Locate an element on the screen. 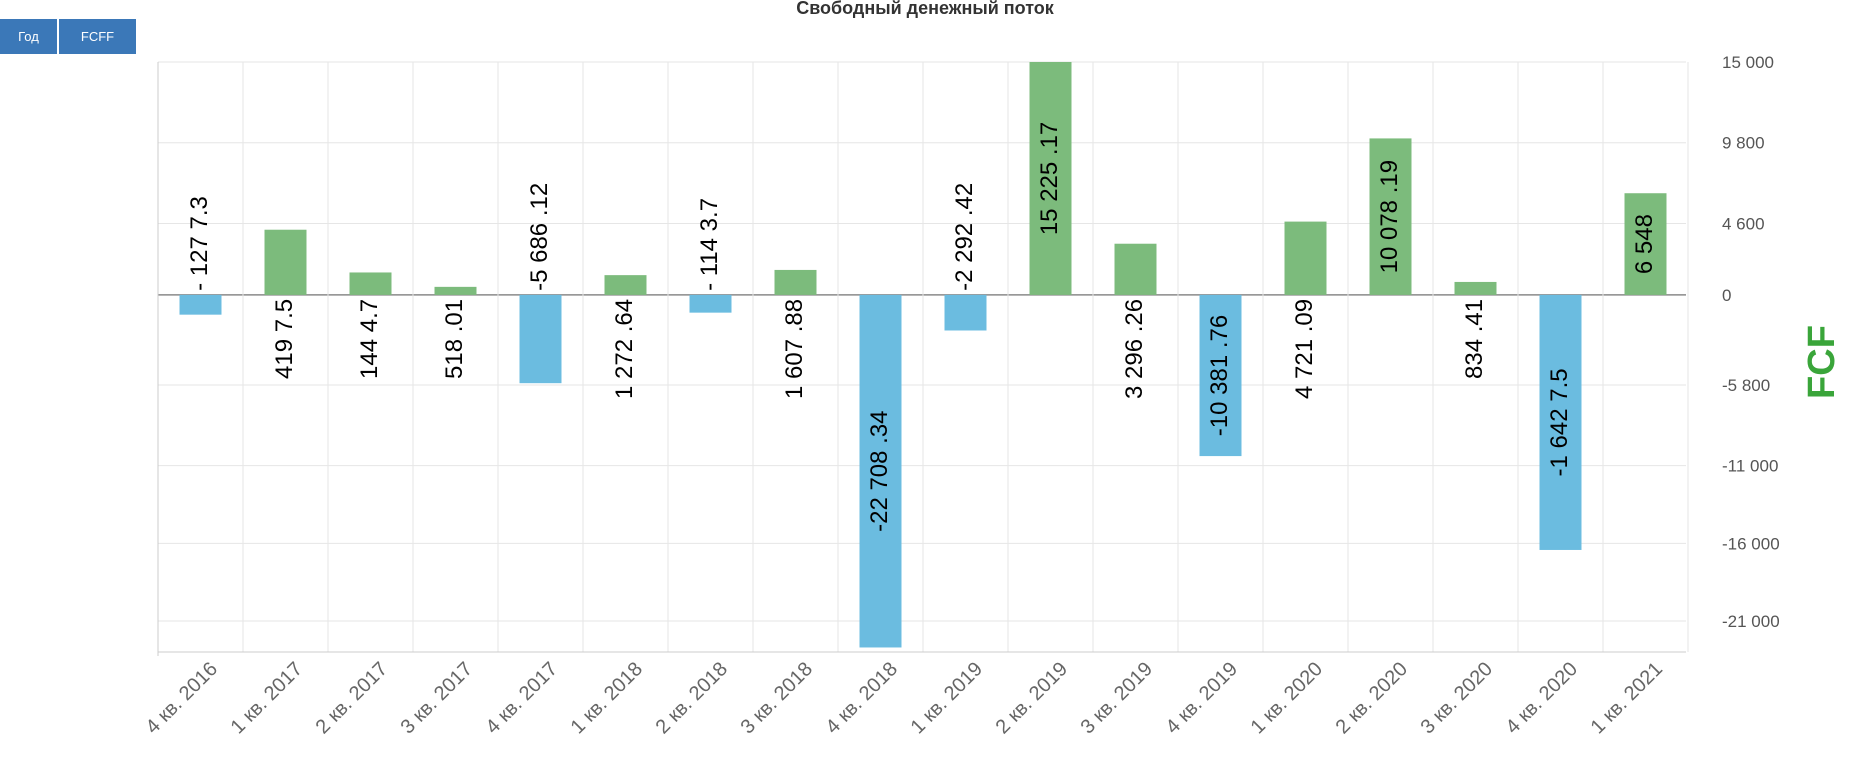  y-tick-label: -5 800 is located at coordinates (1746, 385).